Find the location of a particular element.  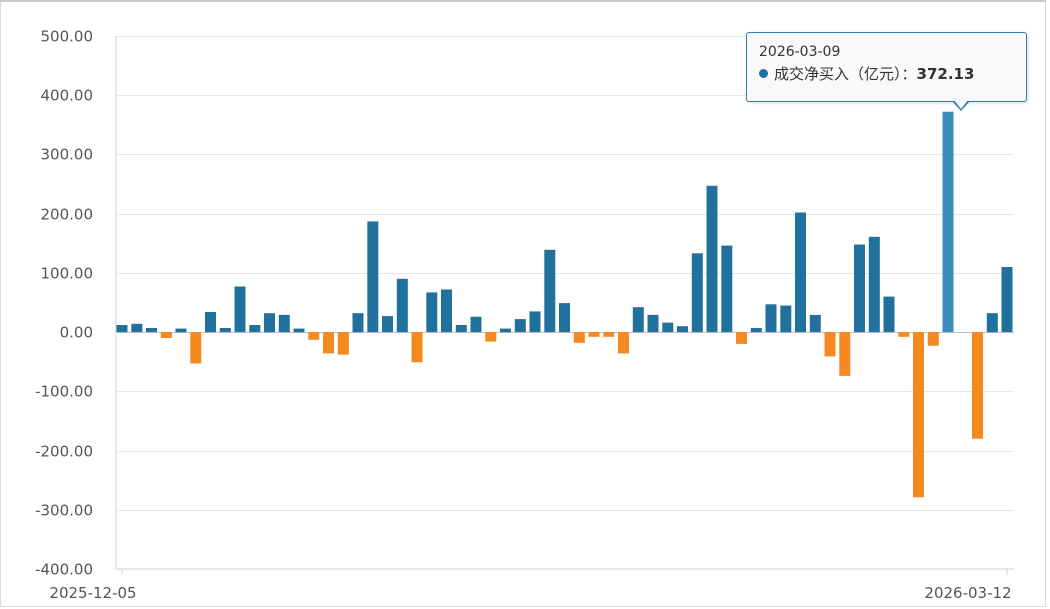

y-tick-label: -300.00 is located at coordinates (64, 511).